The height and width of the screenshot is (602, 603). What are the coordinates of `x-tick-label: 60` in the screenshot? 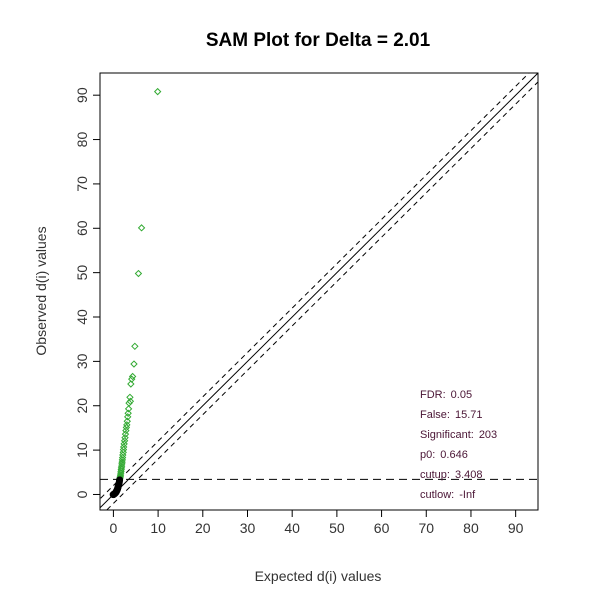 It's located at (382, 528).